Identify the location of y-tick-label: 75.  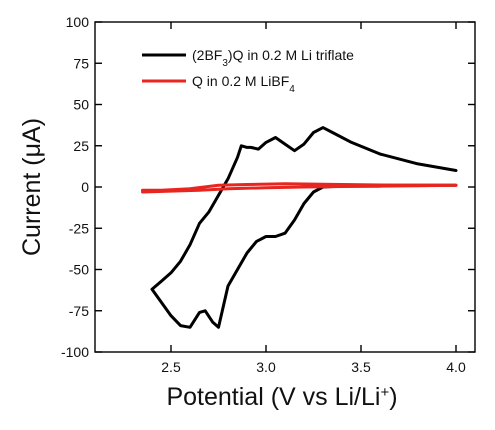
(81, 63).